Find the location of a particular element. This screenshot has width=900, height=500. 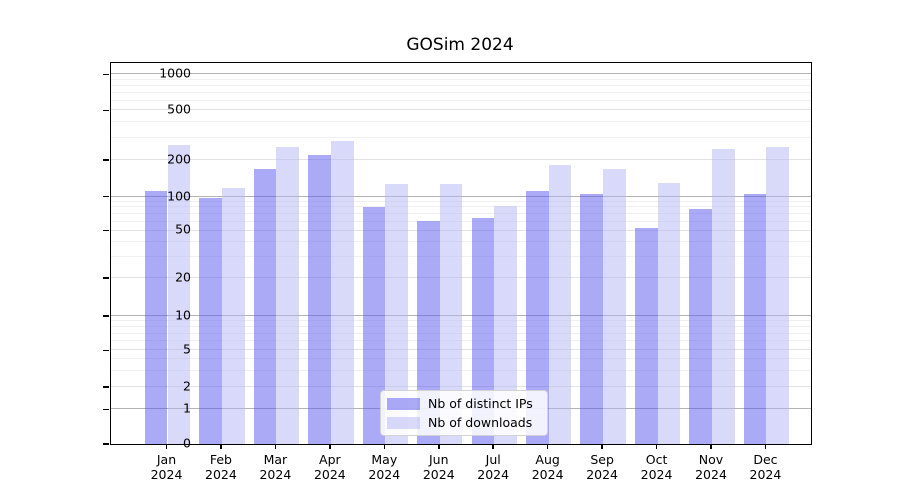

x-tick-label: Jul 2024 is located at coordinates (493, 467).